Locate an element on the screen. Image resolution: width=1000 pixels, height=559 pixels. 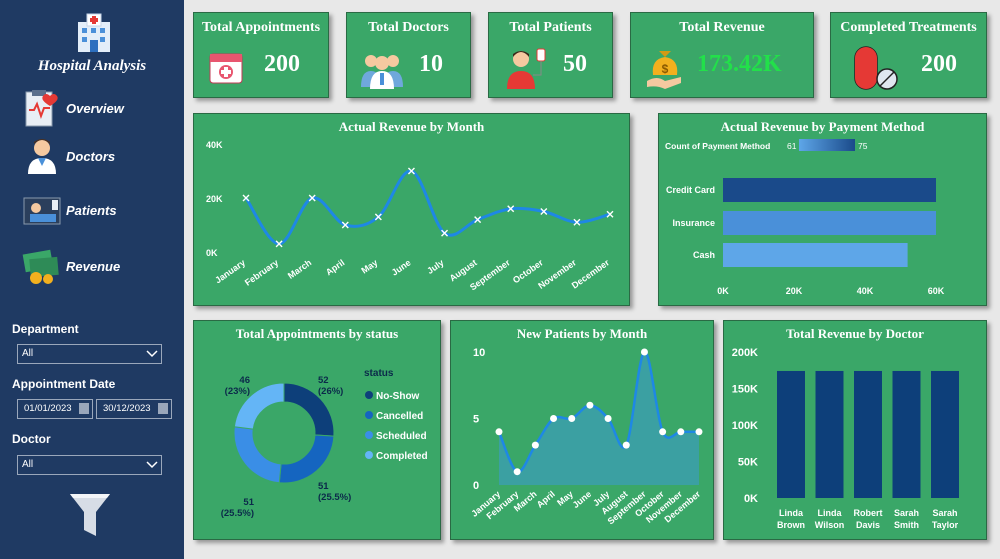
nav-patients: Patients is located at coordinates (69, 210).